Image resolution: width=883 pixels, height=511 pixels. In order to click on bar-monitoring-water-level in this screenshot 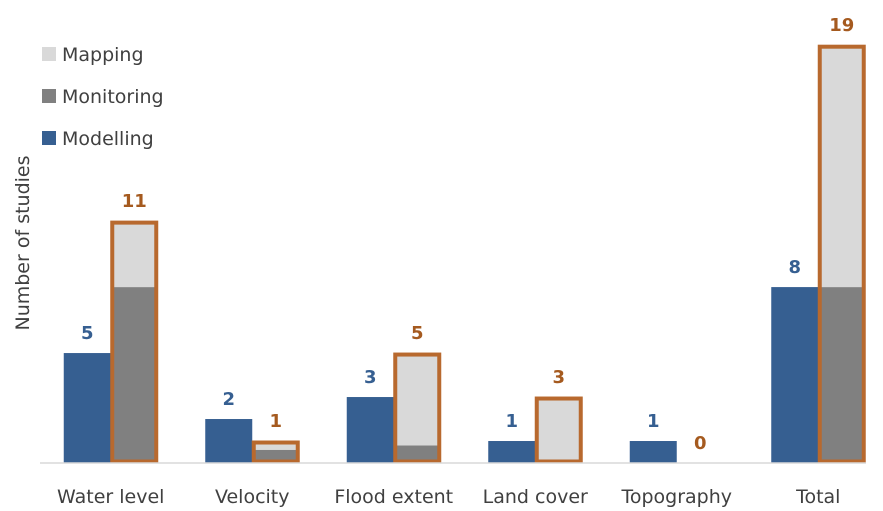, I will do `click(134, 375)`.